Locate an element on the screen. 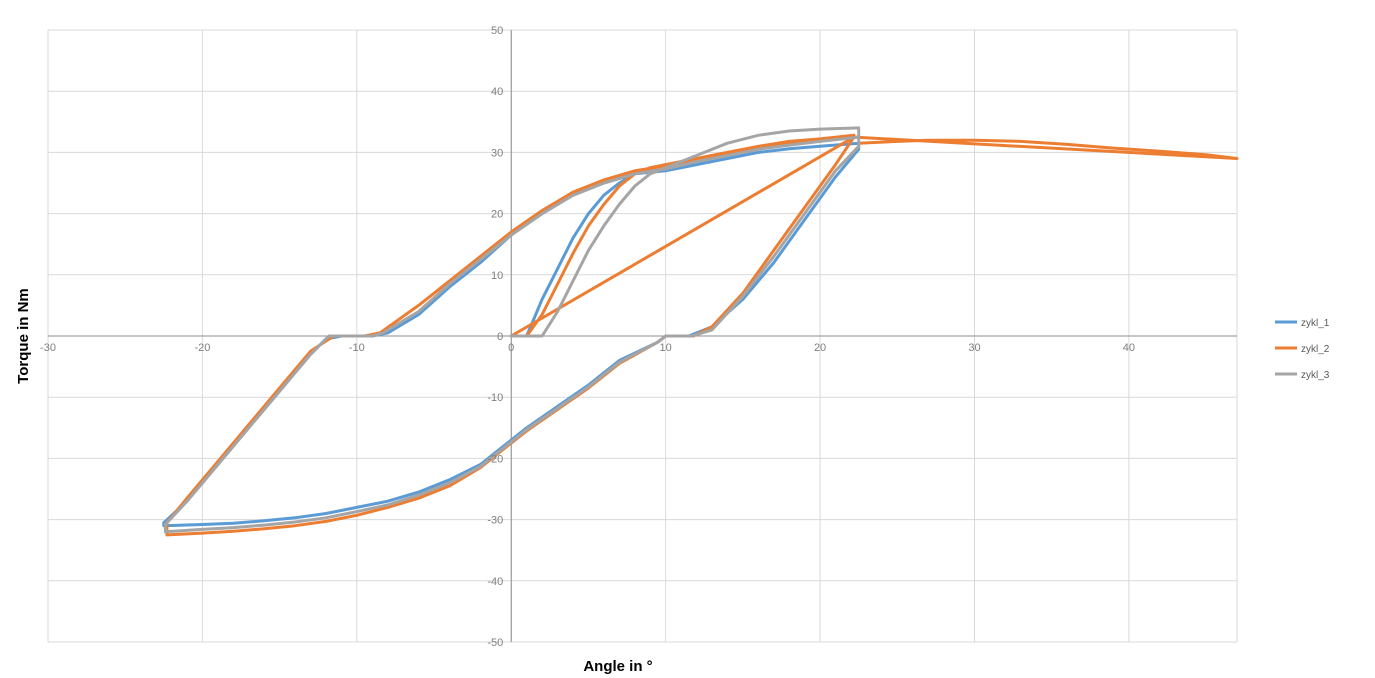  x-tick-label: 10 is located at coordinates (666, 348).